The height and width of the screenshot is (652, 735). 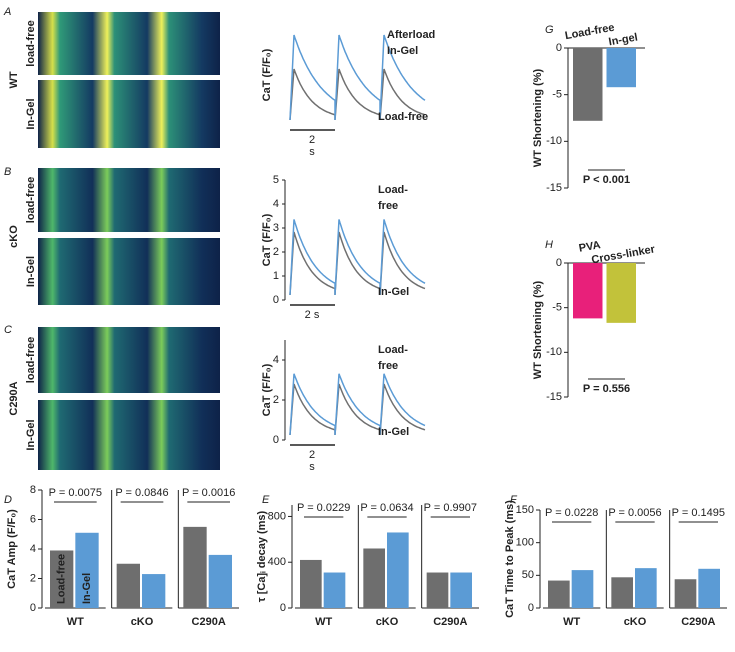 I want to click on panel-label: C, so click(x=8, y=330).